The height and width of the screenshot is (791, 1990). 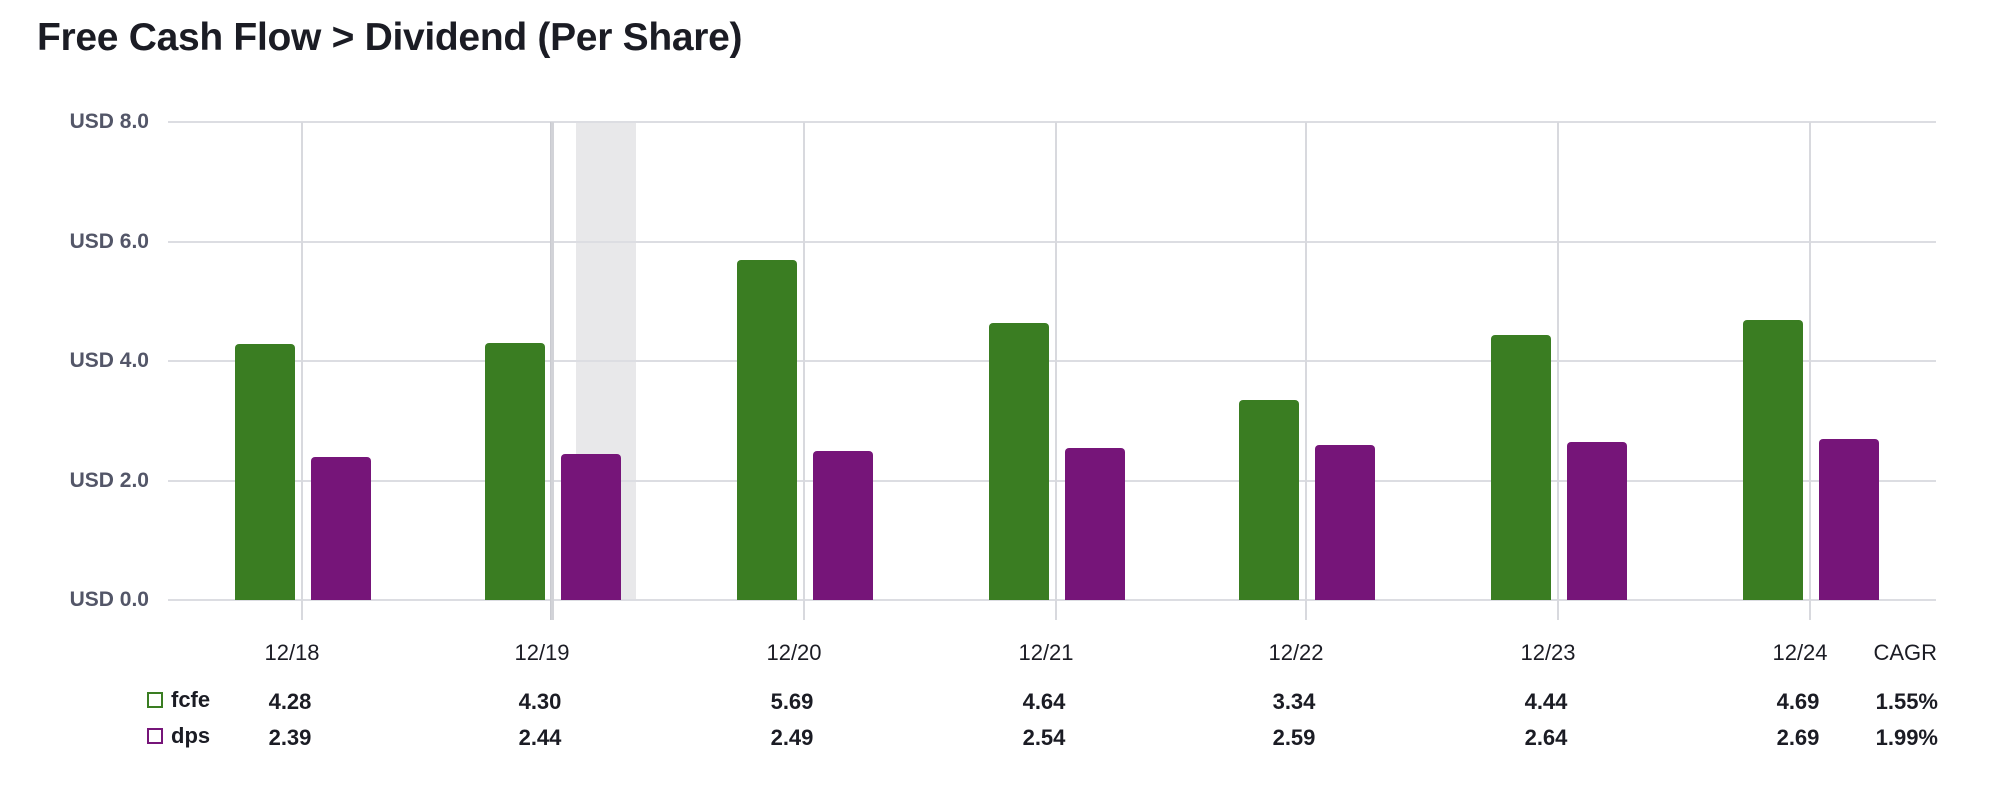 I want to click on table-cell-dps: 2.49, so click(x=792, y=737).